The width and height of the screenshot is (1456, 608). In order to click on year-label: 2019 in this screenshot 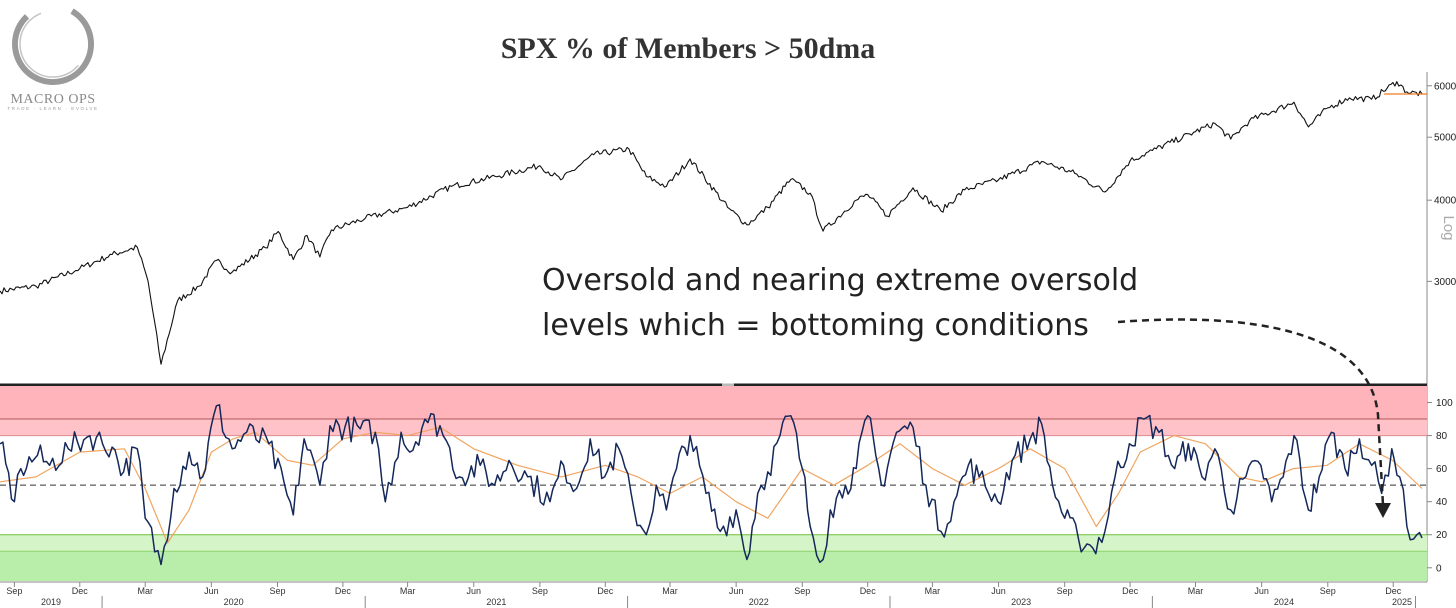, I will do `click(51, 602)`.